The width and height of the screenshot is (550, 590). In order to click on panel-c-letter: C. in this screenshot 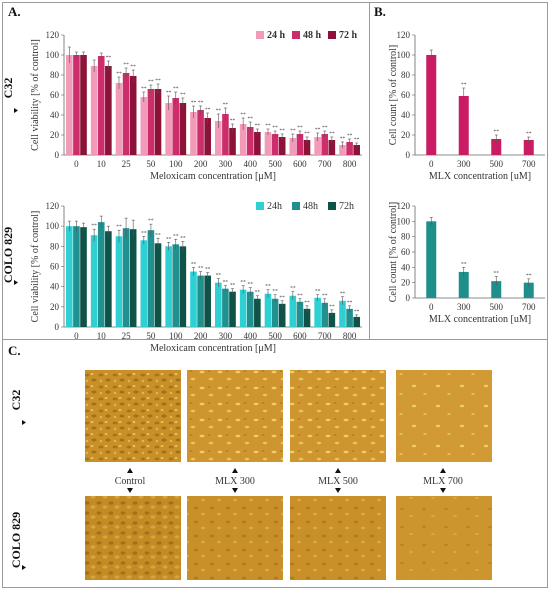, I will do `click(14, 350)`.